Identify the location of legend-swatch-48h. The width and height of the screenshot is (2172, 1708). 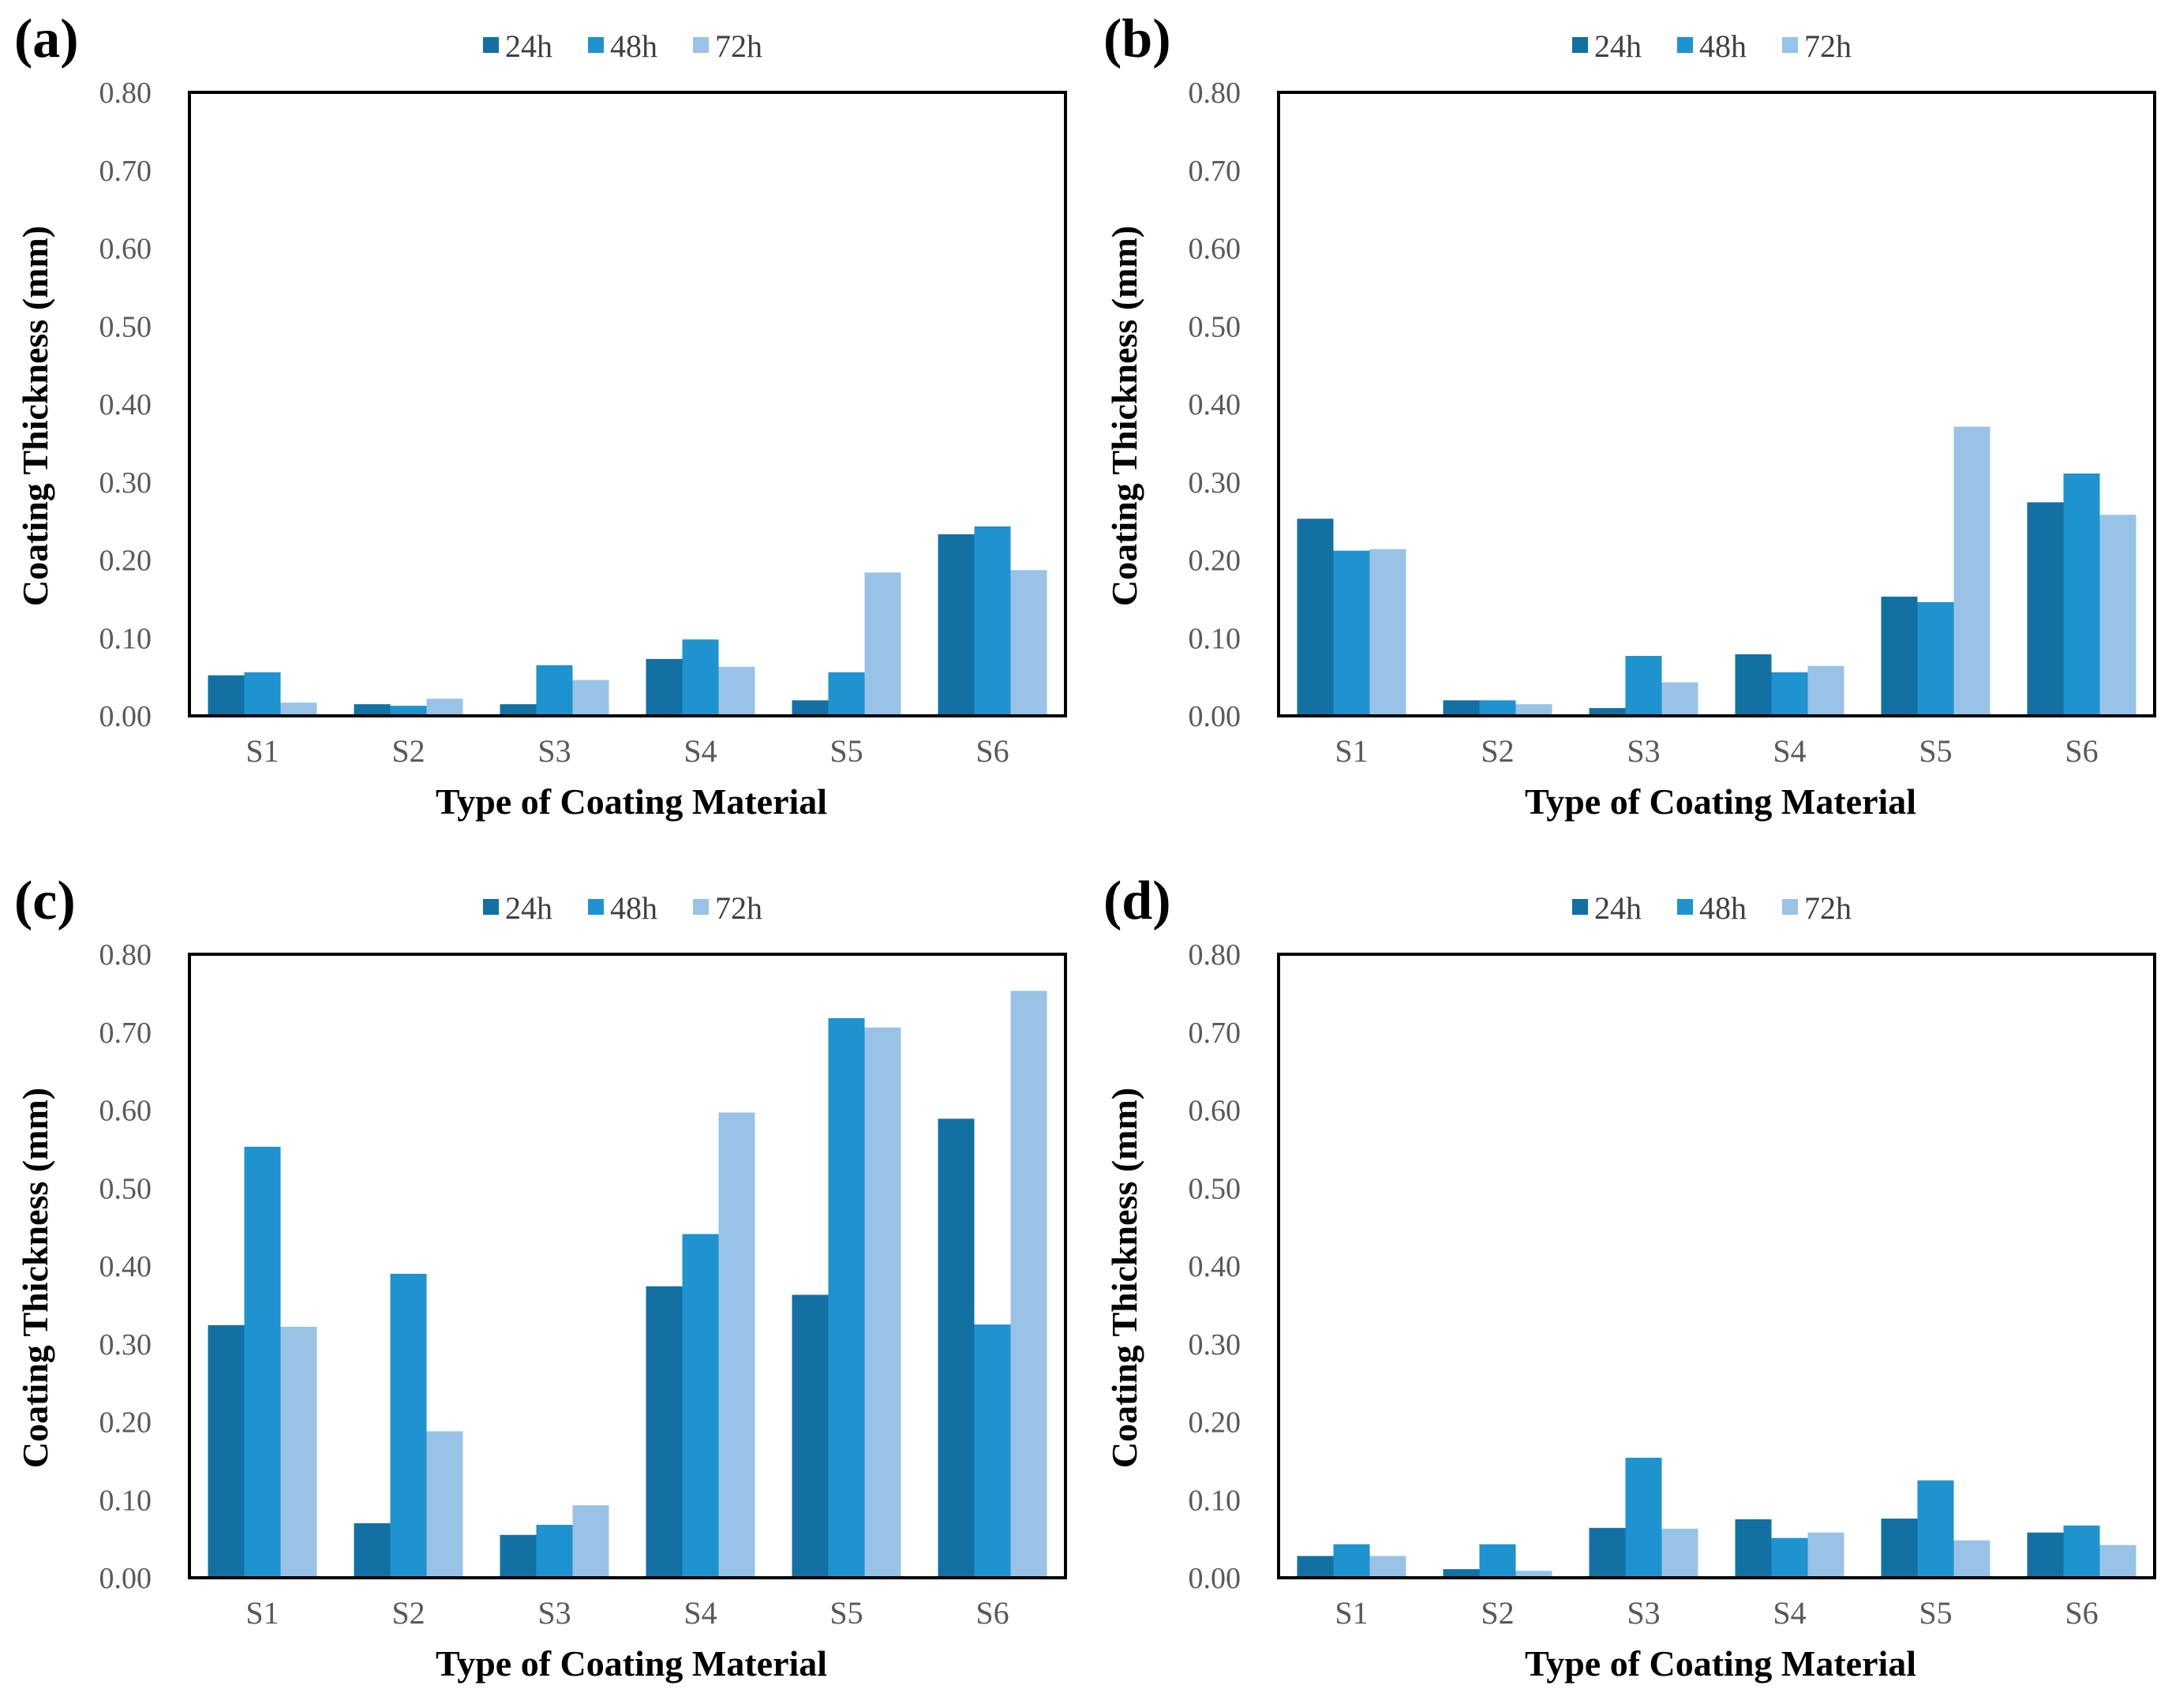
(596, 45).